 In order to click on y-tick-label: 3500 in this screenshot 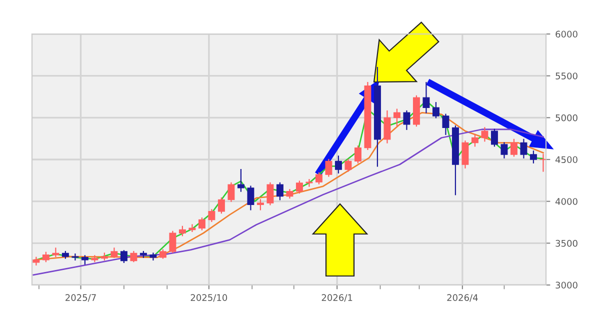, I will do `click(567, 243)`.